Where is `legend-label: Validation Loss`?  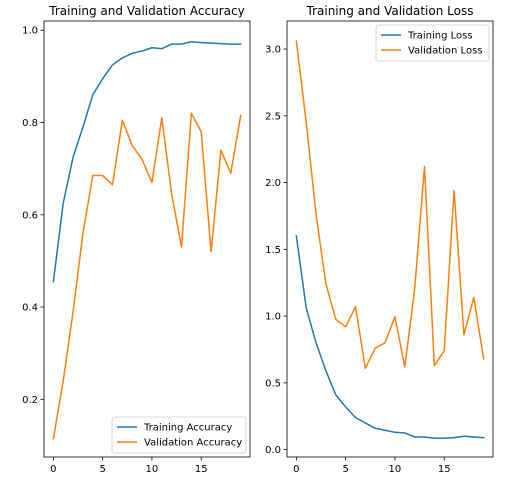 legend-label: Validation Loss is located at coordinates (445, 51).